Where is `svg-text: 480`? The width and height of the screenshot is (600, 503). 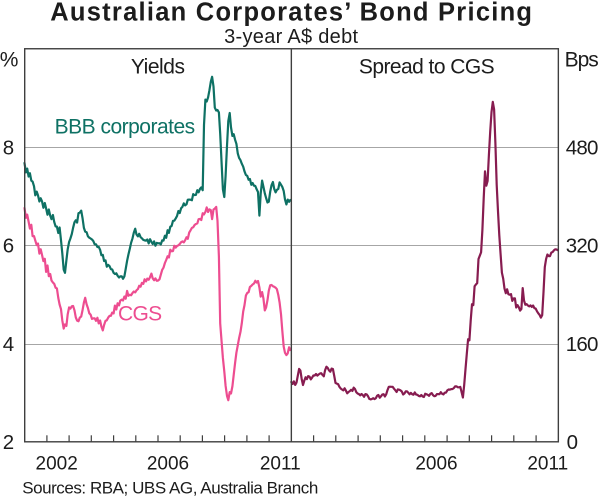 svg-text: 480 is located at coordinates (582, 147).